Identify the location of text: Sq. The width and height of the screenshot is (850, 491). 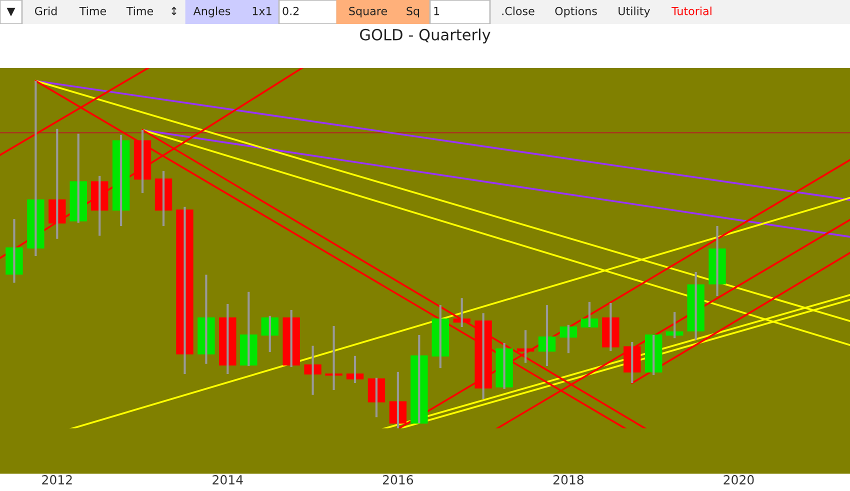
(413, 12).